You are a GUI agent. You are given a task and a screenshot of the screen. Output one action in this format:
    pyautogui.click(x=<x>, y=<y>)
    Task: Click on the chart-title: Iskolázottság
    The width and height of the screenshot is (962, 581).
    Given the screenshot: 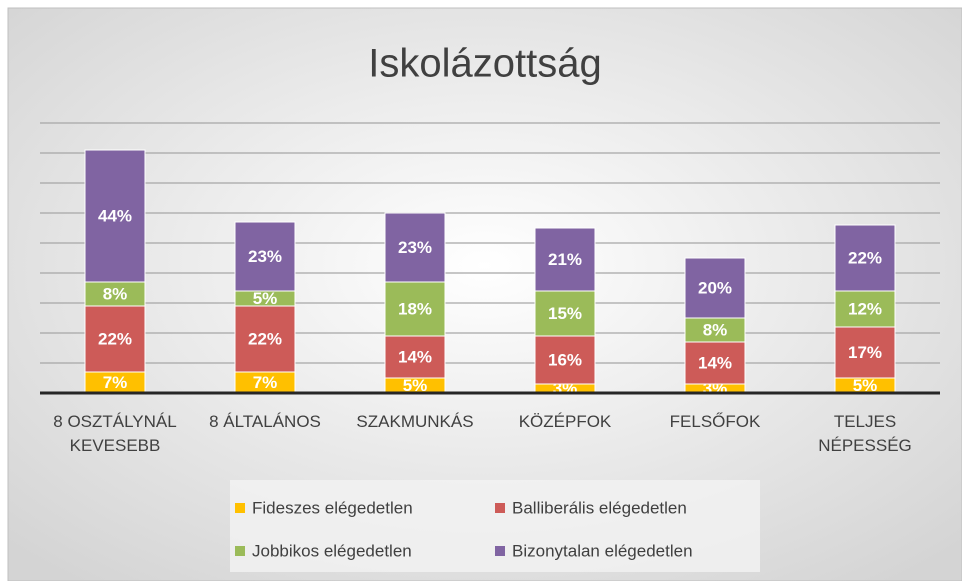 What is the action you would take?
    pyautogui.click(x=484, y=64)
    